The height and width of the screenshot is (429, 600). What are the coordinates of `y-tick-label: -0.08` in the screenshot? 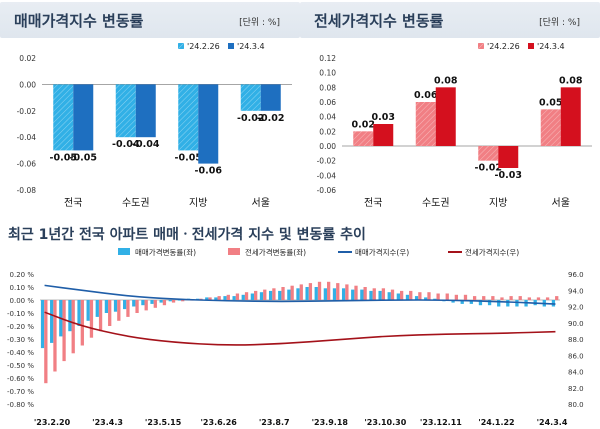 It's located at (27, 190).